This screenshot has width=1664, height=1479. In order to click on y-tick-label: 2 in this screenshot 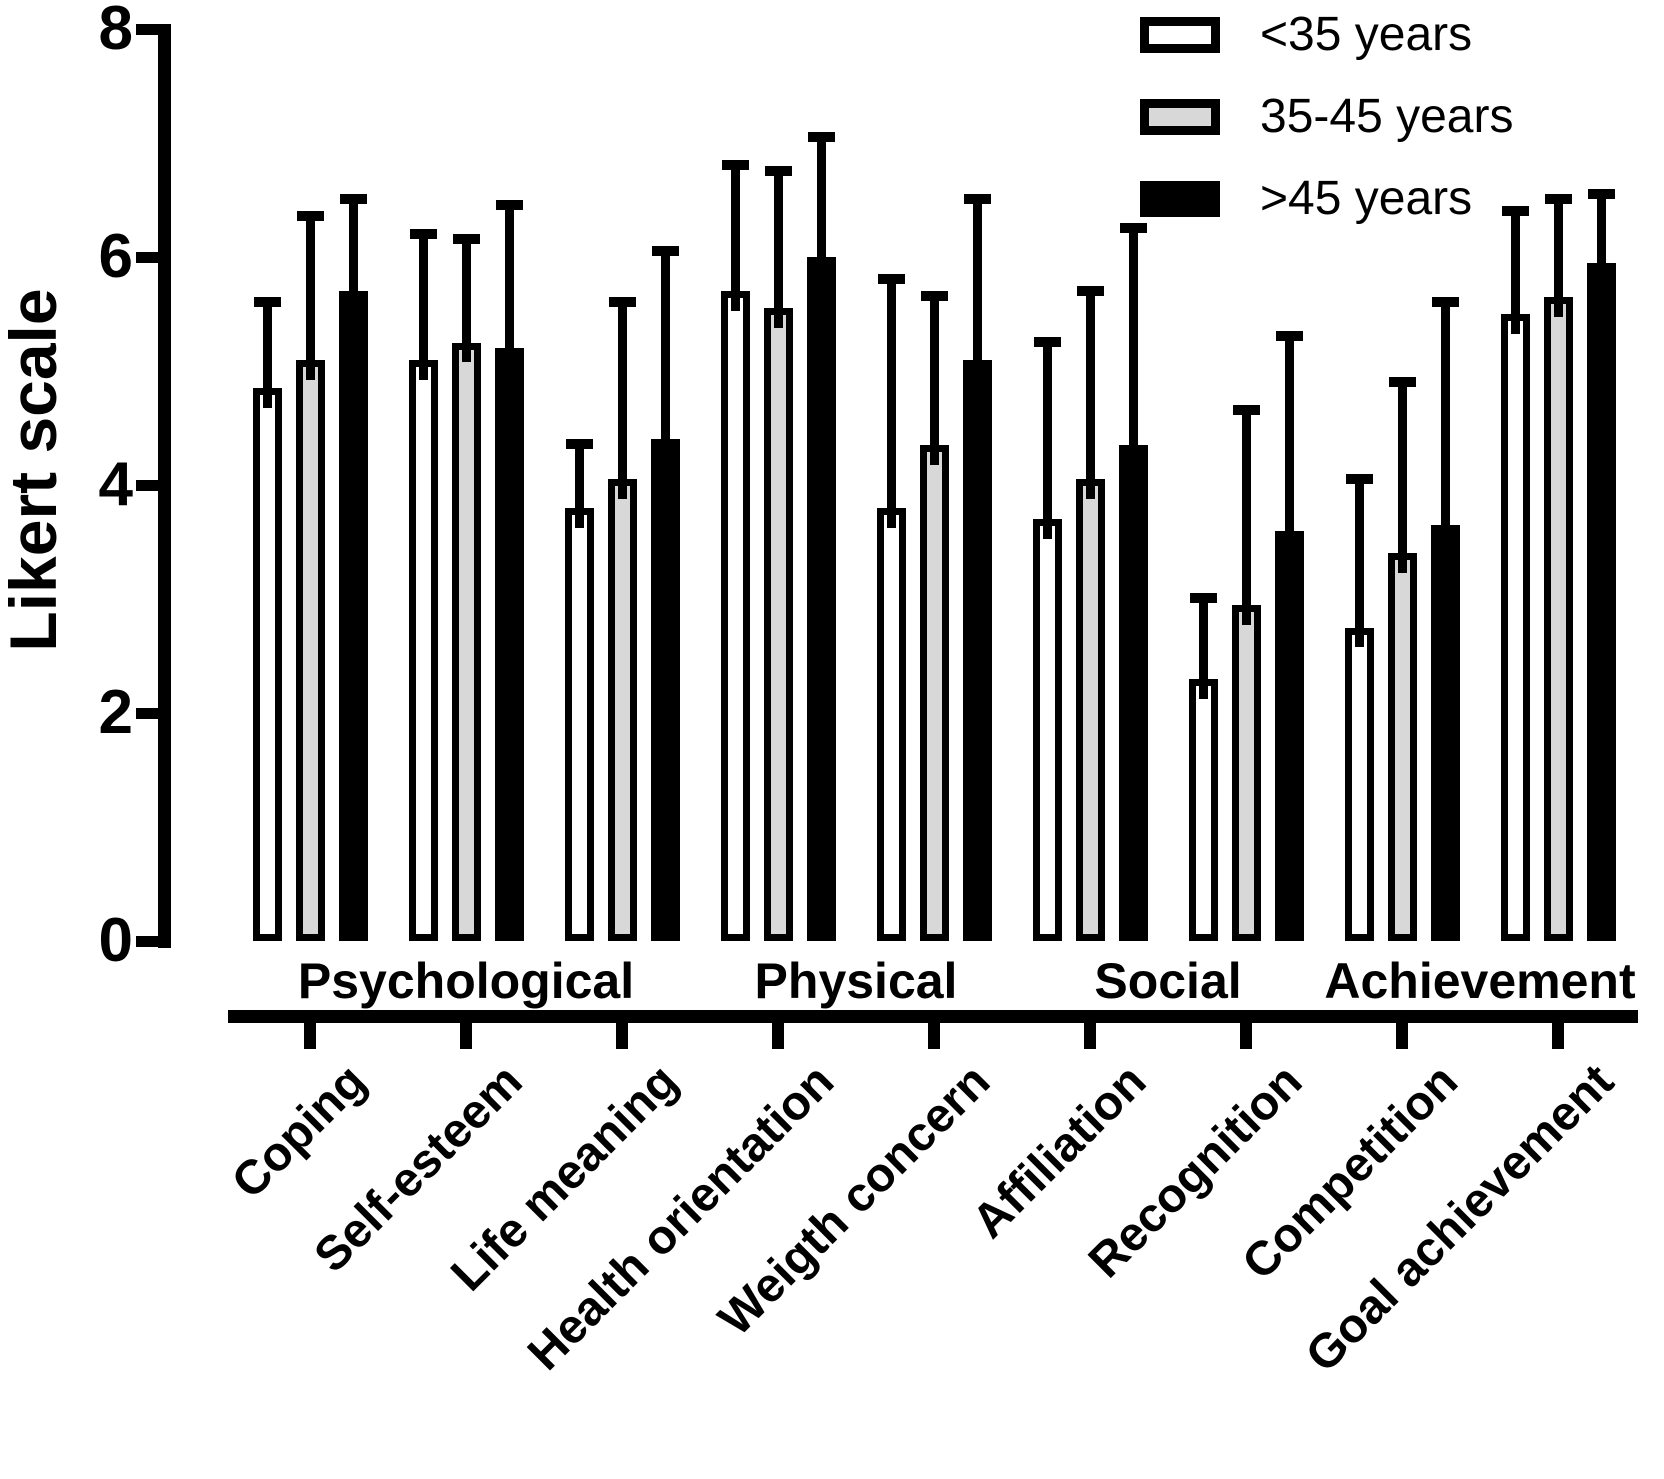, I will do `click(115, 712)`.